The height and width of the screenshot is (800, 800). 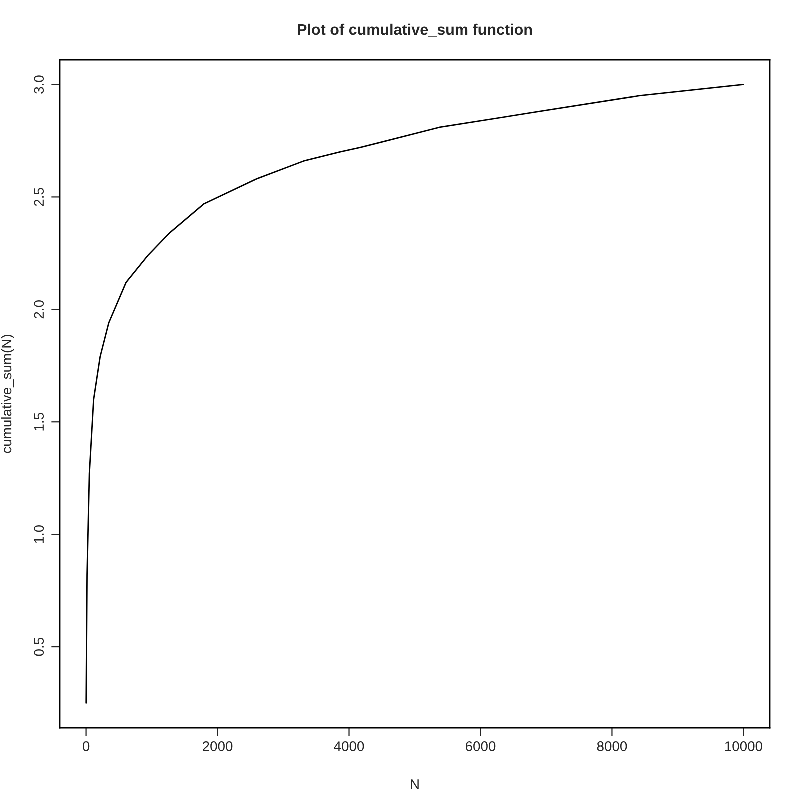 I want to click on y-tick-label: 0.5, so click(x=39, y=647).